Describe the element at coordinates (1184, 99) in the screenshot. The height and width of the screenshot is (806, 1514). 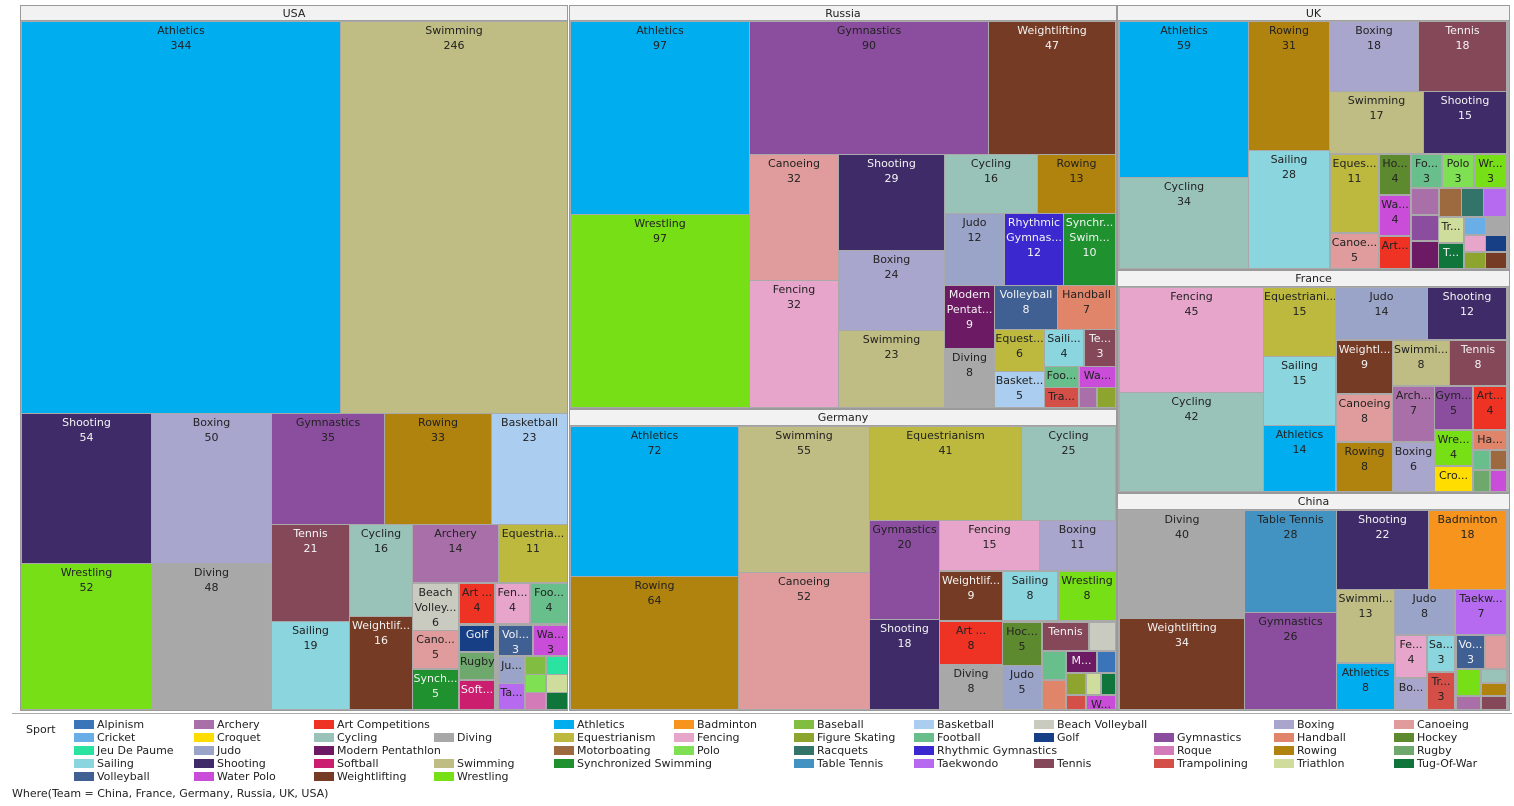
I see `treemap-cell: Athletics 59` at that location.